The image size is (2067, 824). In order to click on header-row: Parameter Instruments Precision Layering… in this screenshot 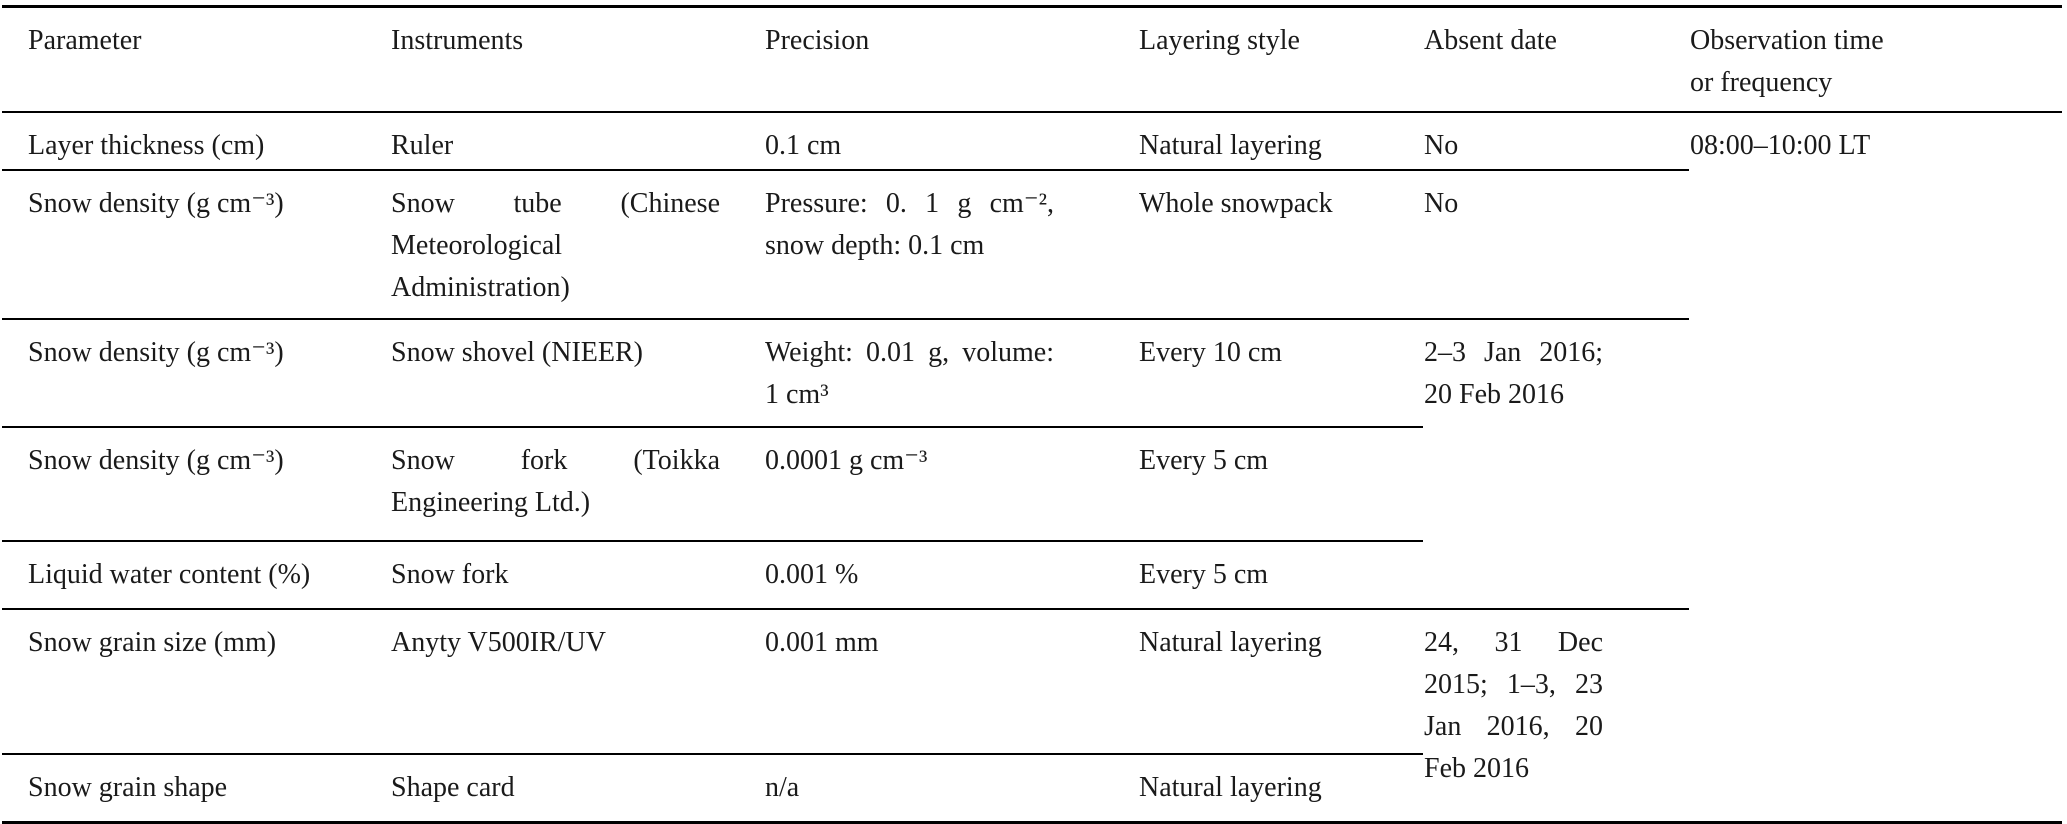, I will do `click(1032, 59)`.